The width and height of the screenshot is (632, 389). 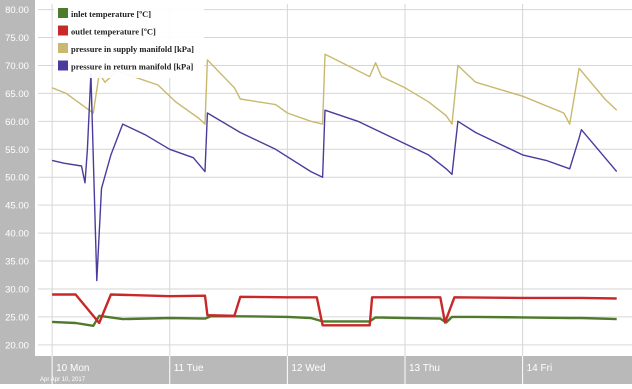 I want to click on x-tick-label: 12 Wed, so click(x=308, y=368).